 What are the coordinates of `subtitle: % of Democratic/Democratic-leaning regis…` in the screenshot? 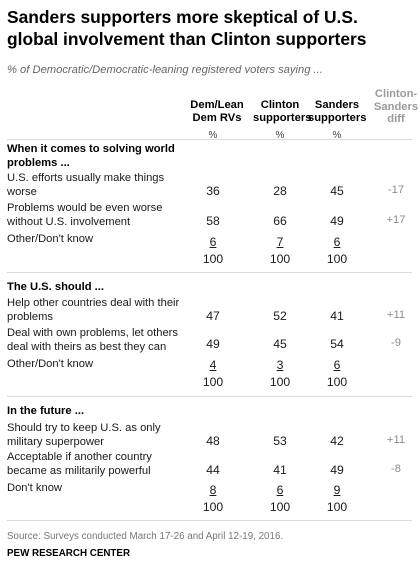 It's located at (165, 70).